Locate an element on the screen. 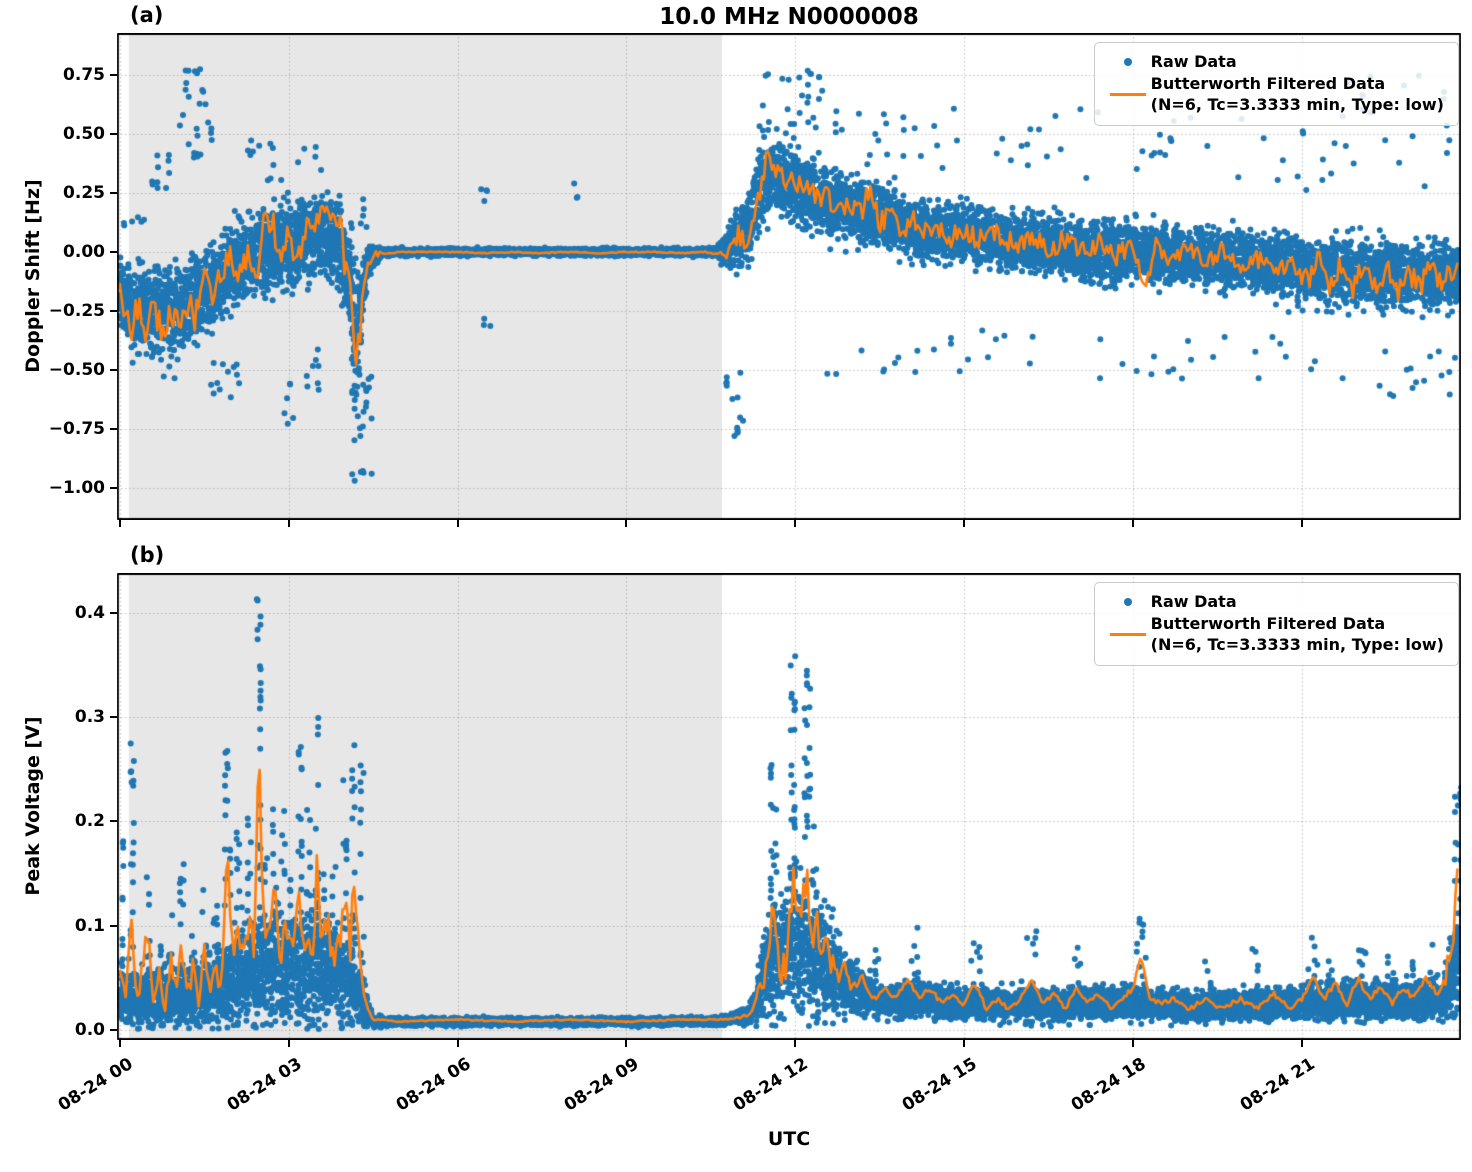  panel-a-ylabel: Doppler Shift [Hz] is located at coordinates (33, 276).